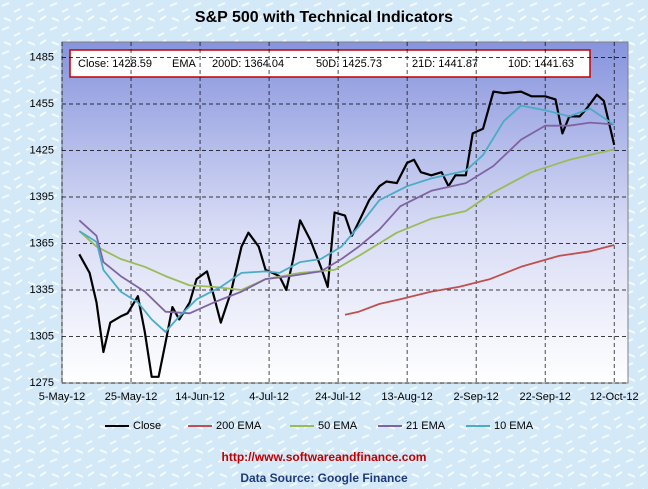 The width and height of the screenshot is (648, 489). What do you see at coordinates (338, 397) in the screenshot?
I see `x-tick-label: 24-Jul-12` at bounding box center [338, 397].